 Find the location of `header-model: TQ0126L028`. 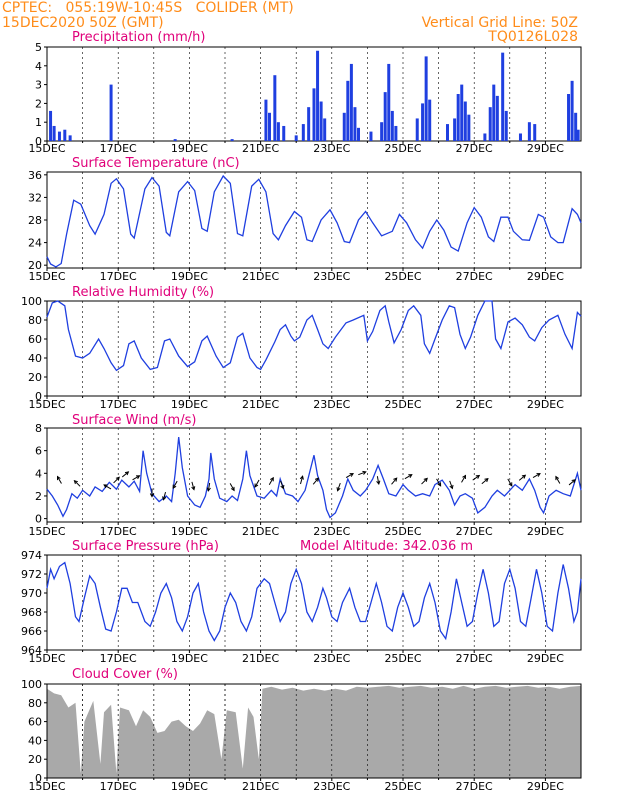

header-model: TQ0126L028 is located at coordinates (533, 37).